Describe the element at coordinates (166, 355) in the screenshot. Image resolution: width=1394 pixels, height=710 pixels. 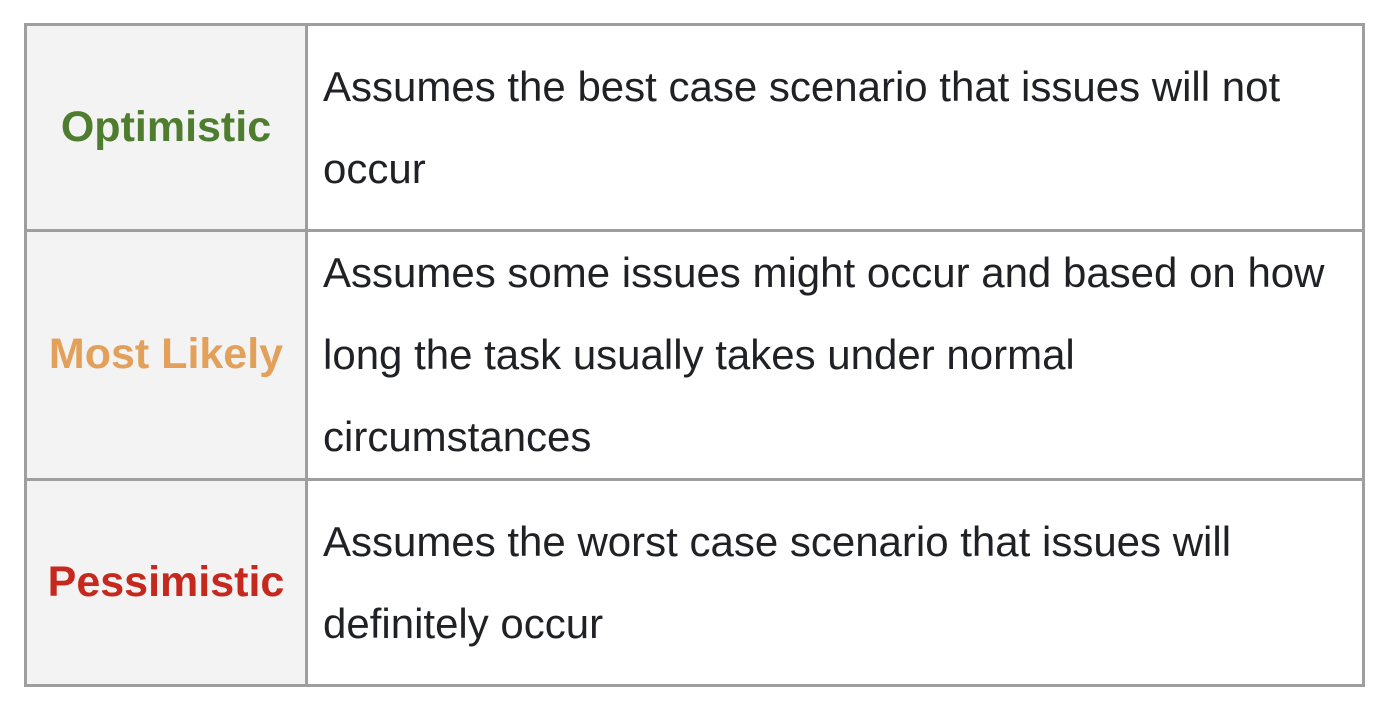
I see `estimate-label-most-likely: Most Likely` at that location.